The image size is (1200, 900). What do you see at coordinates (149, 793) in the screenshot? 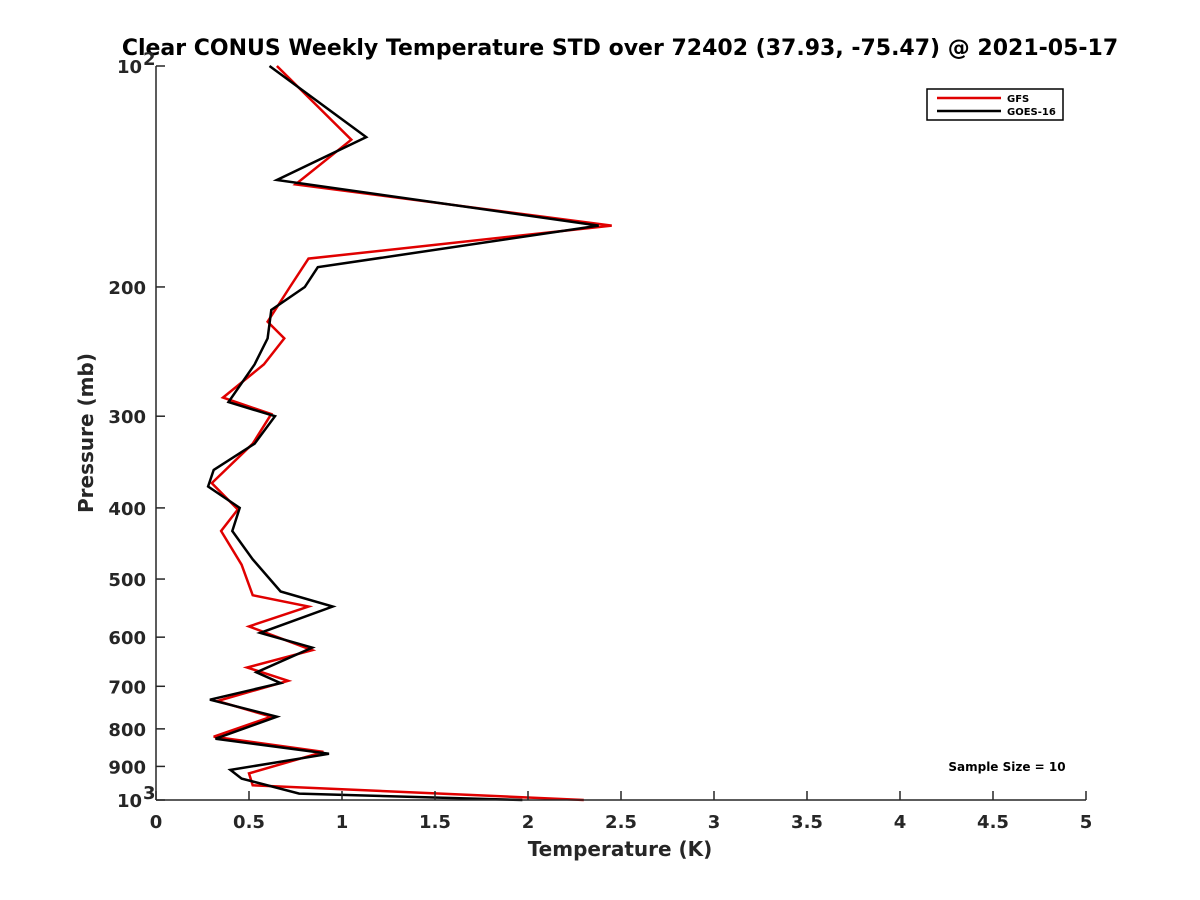
I see `y-tick-exponent: 3` at bounding box center [149, 793].